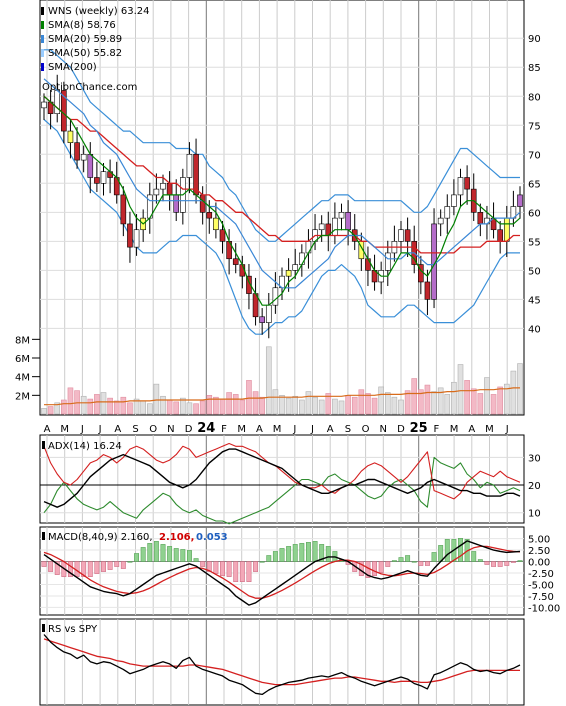 The height and width of the screenshot is (706, 566). Describe the element at coordinates (22, 359) in the screenshot. I see `volume-tick-label: 6M` at that location.